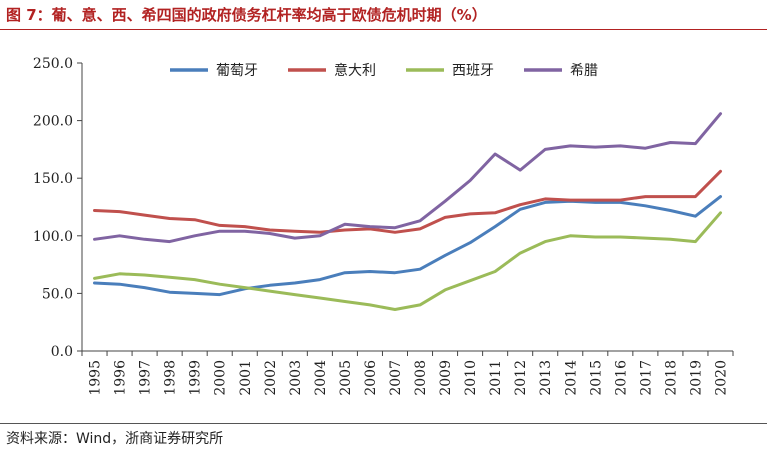 The height and width of the screenshot is (454, 767). What do you see at coordinates (496, 378) in the screenshot?
I see `x-tick-label: 2011` at bounding box center [496, 378].